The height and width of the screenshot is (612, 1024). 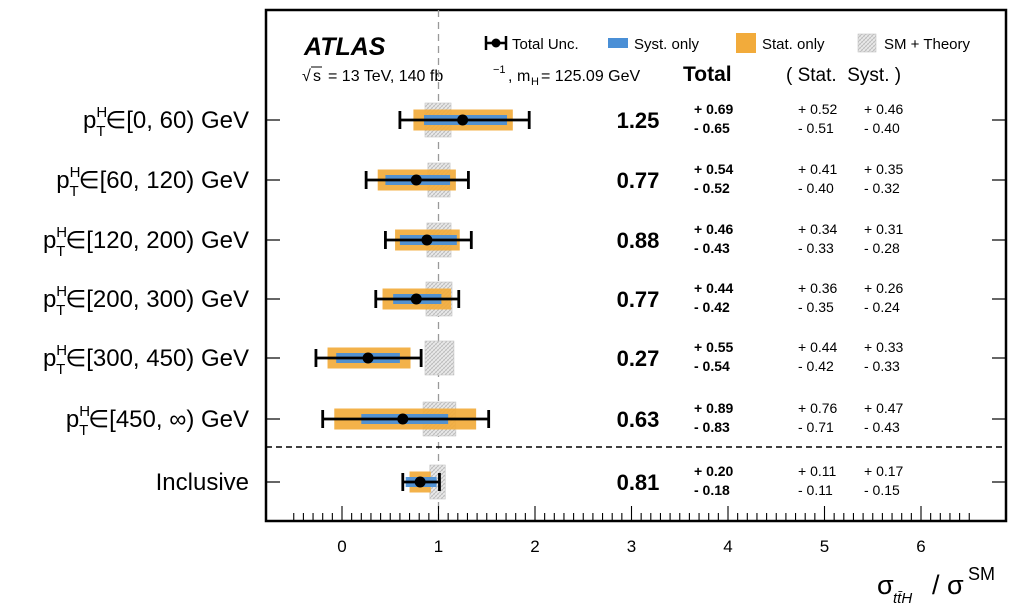 I want to click on syst-down-text: - 0.40, so click(x=882, y=128).